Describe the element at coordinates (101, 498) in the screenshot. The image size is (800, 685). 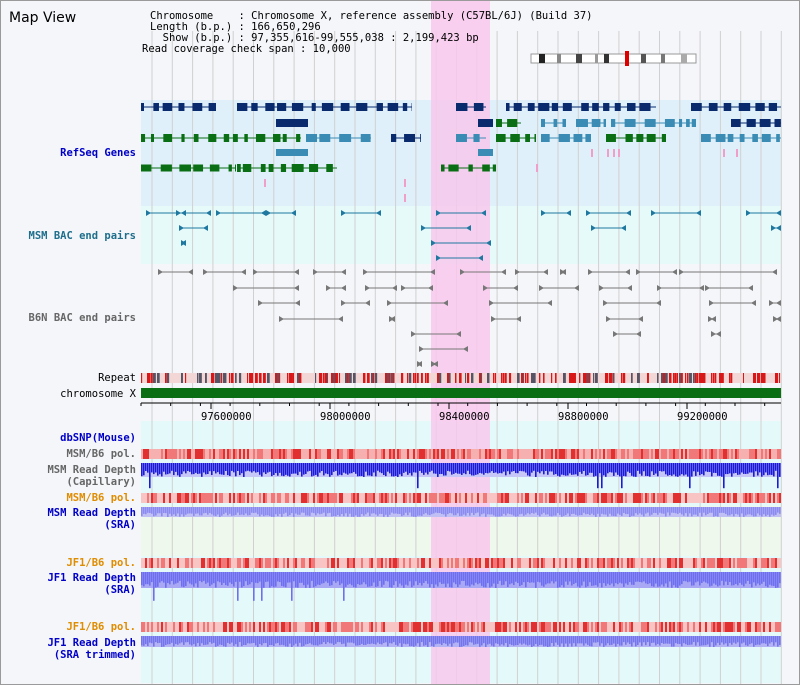
I see `track-label-msm-b6-pol-2: MSM/B6 pol.` at that location.